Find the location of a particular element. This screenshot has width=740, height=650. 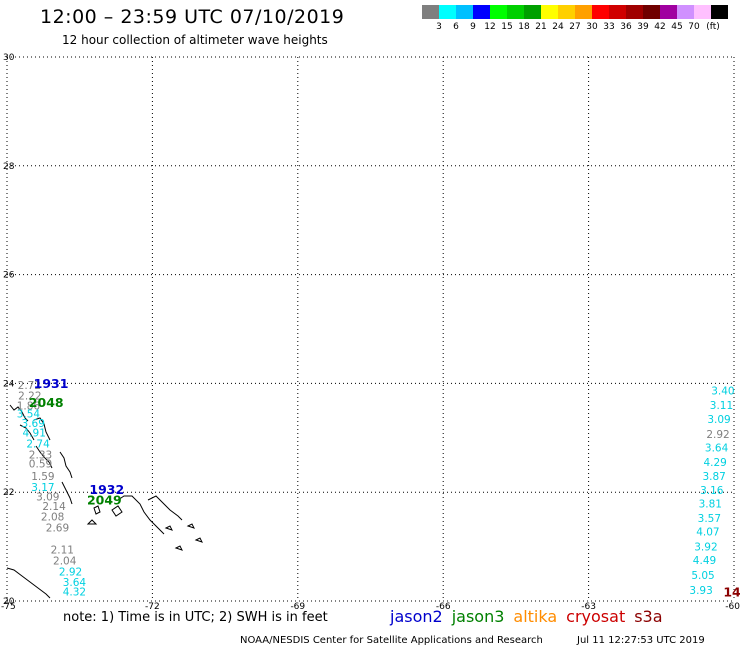

wave-height-value: 2.14 is located at coordinates (54, 507).